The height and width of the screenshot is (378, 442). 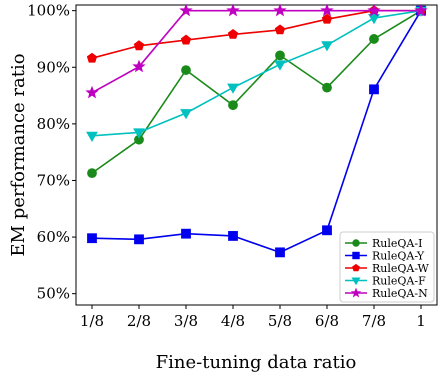 I want to click on legend-item: RuleQA-W, so click(x=387, y=268).